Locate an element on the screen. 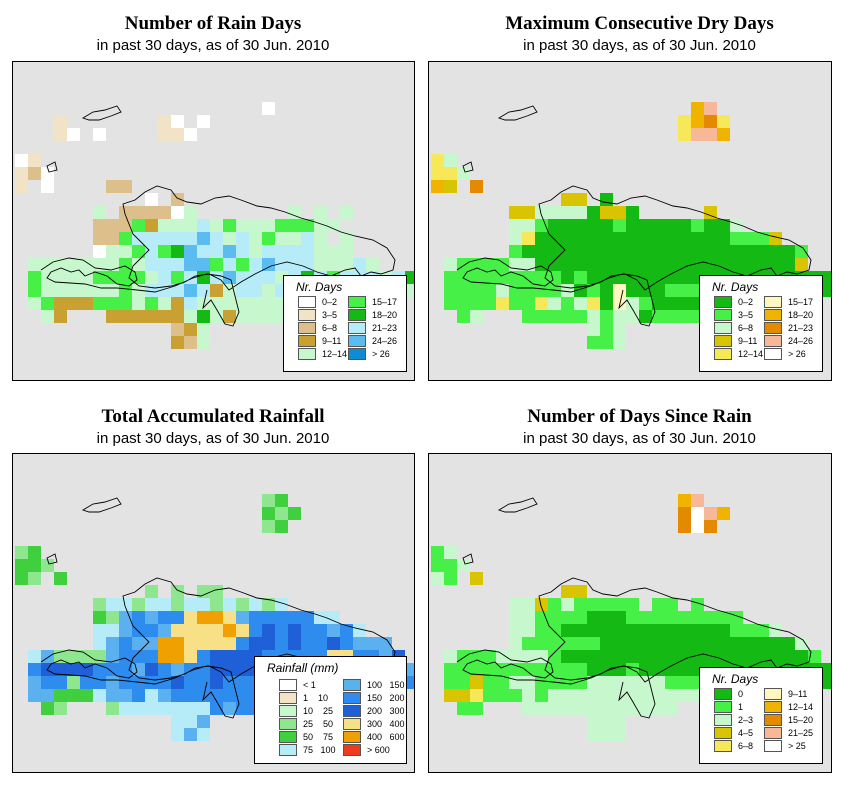 The height and width of the screenshot is (793, 853). legend-label: 100 150 is located at coordinates (386, 685).